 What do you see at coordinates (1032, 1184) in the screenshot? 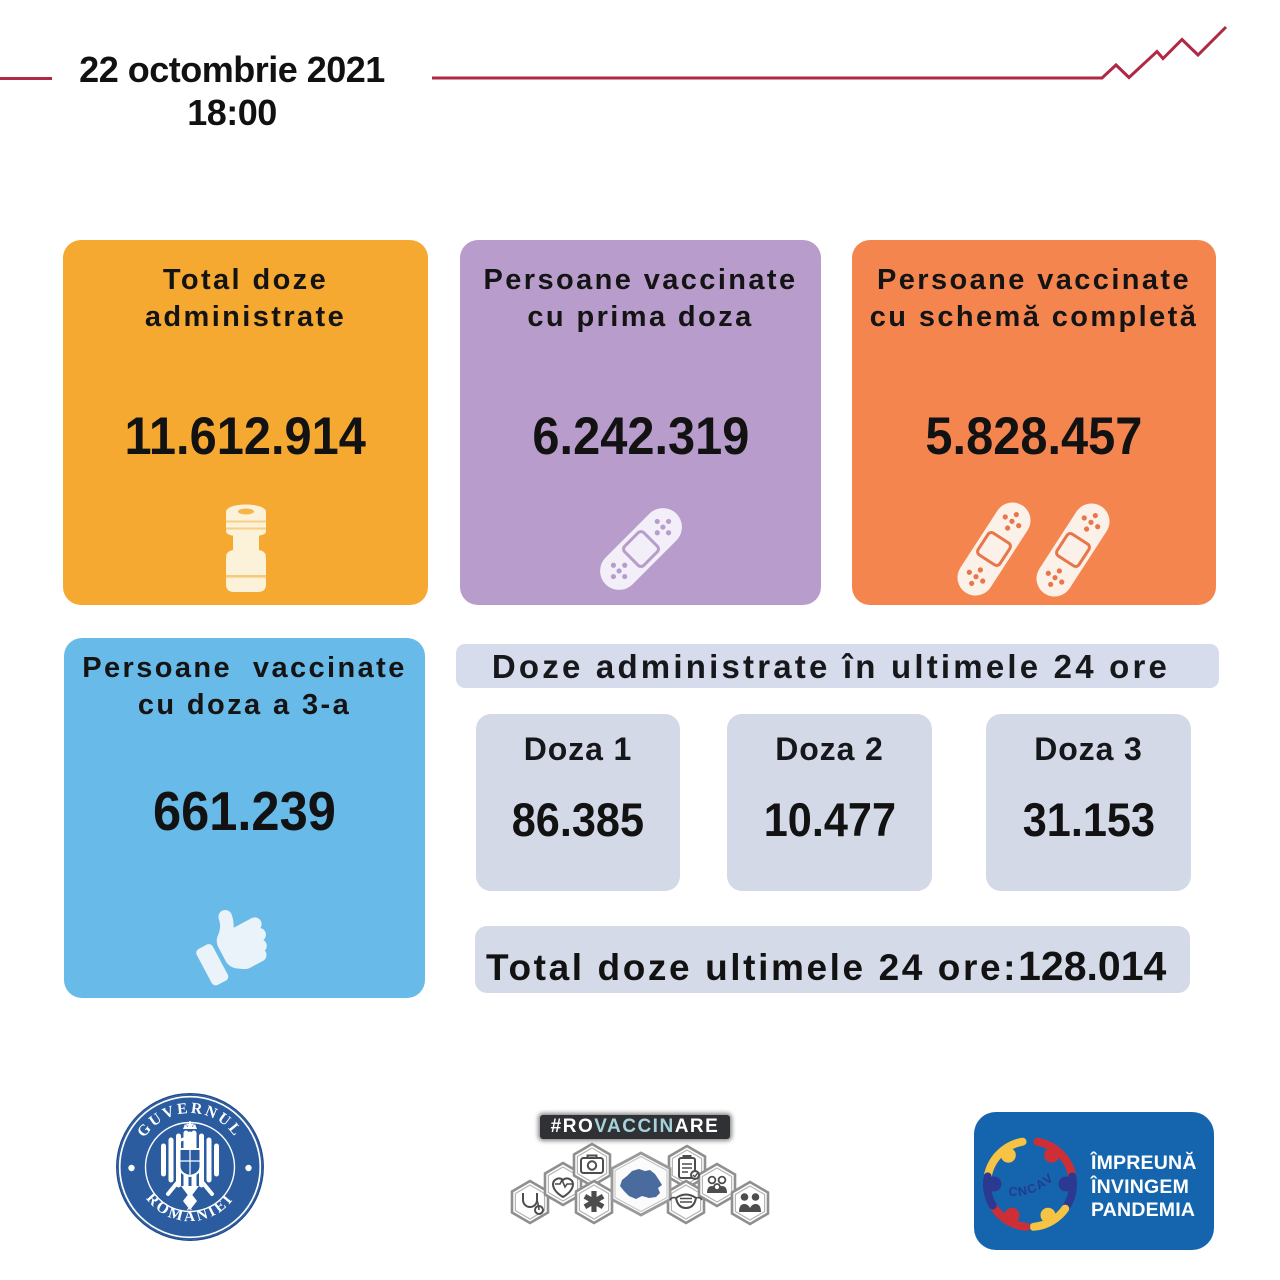
I see `svg-text: CNCAV` at bounding box center [1032, 1184].